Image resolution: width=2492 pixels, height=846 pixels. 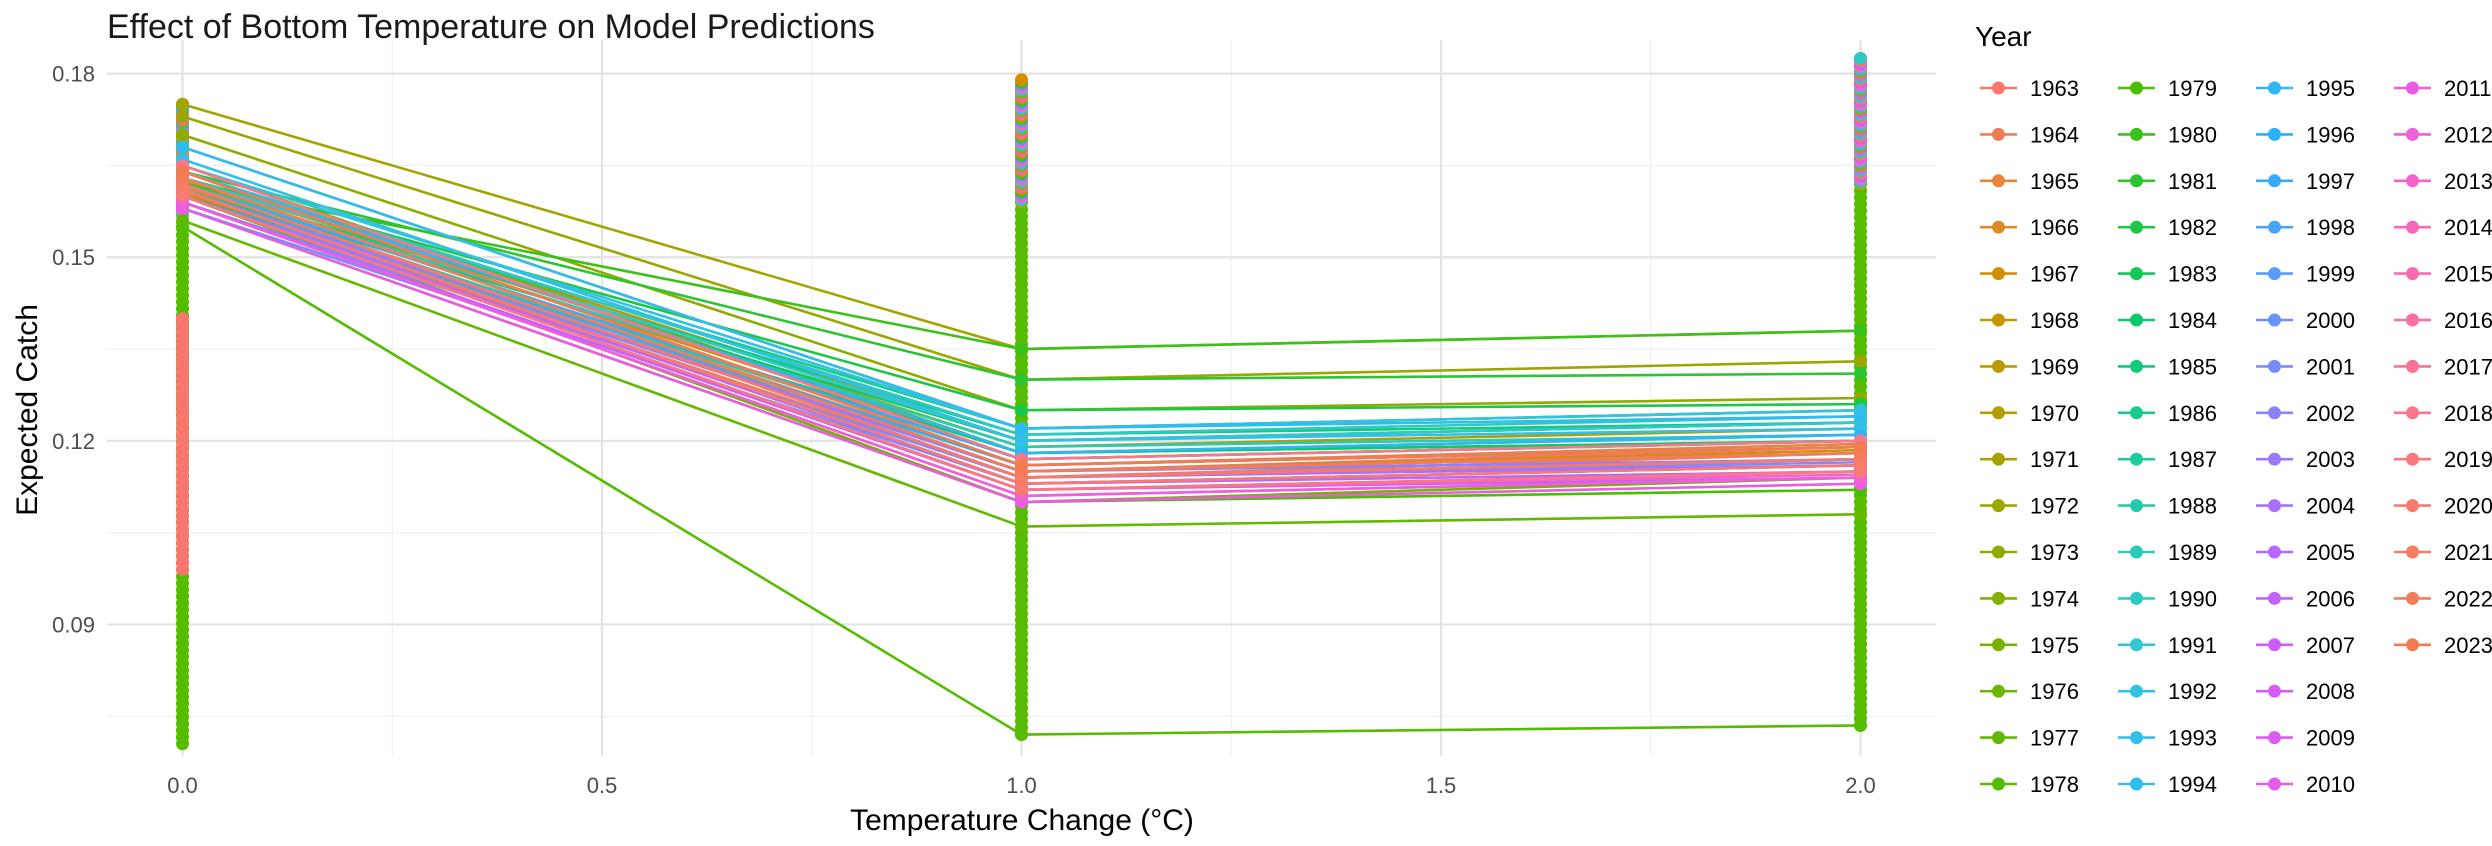 What do you see at coordinates (2029, 459) in the screenshot?
I see `legend-item-1971: 1971` at bounding box center [2029, 459].